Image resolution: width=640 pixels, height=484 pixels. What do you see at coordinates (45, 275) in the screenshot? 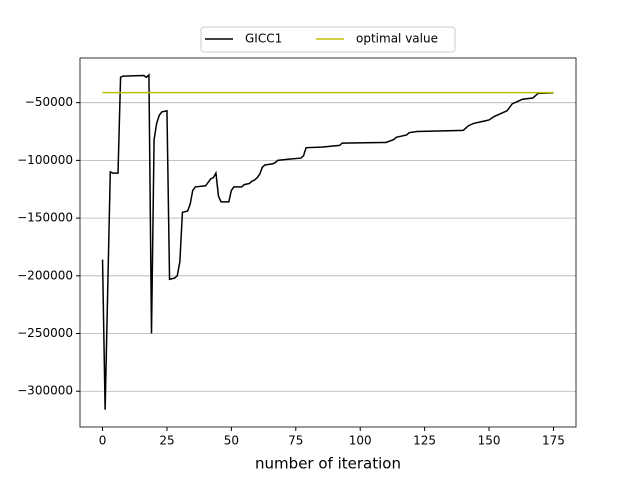
I see `y-tick-label: −200000` at bounding box center [45, 275].